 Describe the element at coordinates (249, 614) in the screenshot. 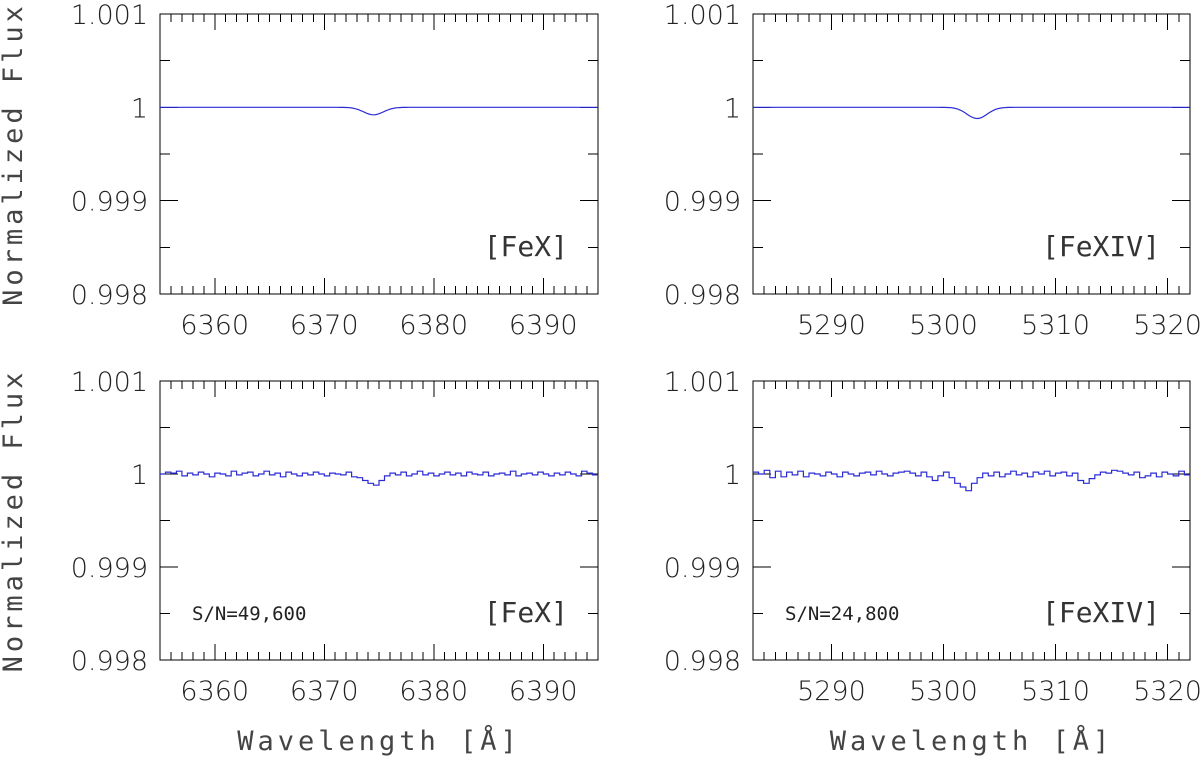

I see `snr-label: S/N=49,600` at that location.